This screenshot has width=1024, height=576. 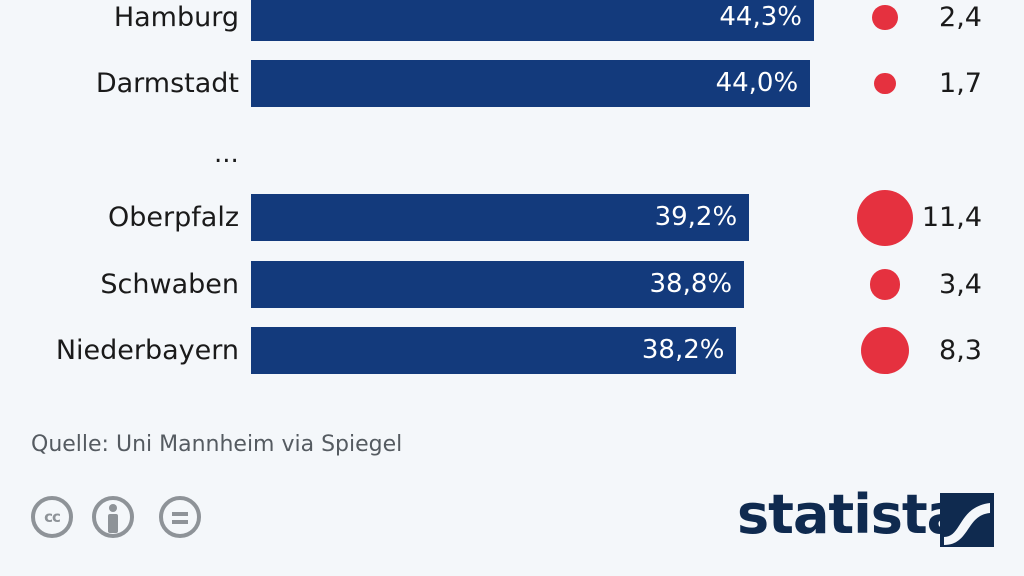 I want to click on attribution-head, so click(x=113, y=508).